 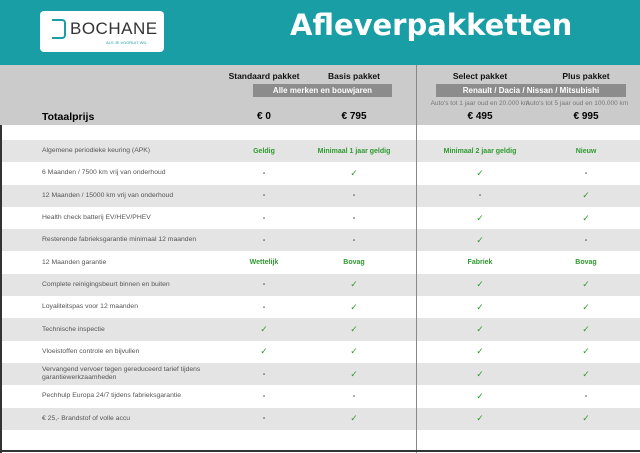 What do you see at coordinates (322, 90) in the screenshot?
I see `group-all-brands: Alle merken en bouwjaren` at bounding box center [322, 90].